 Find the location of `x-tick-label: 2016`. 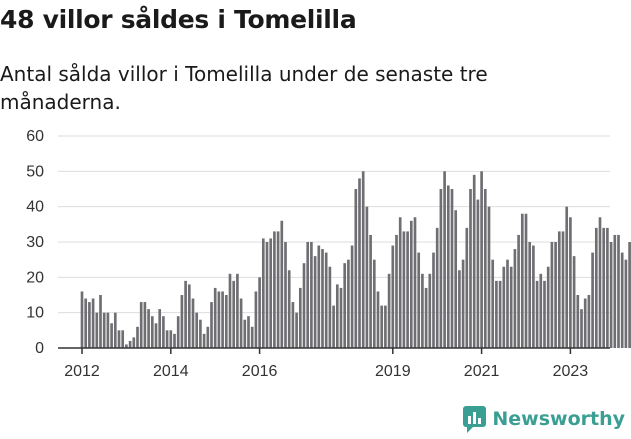

x-tick-label: 2016 is located at coordinates (260, 371).